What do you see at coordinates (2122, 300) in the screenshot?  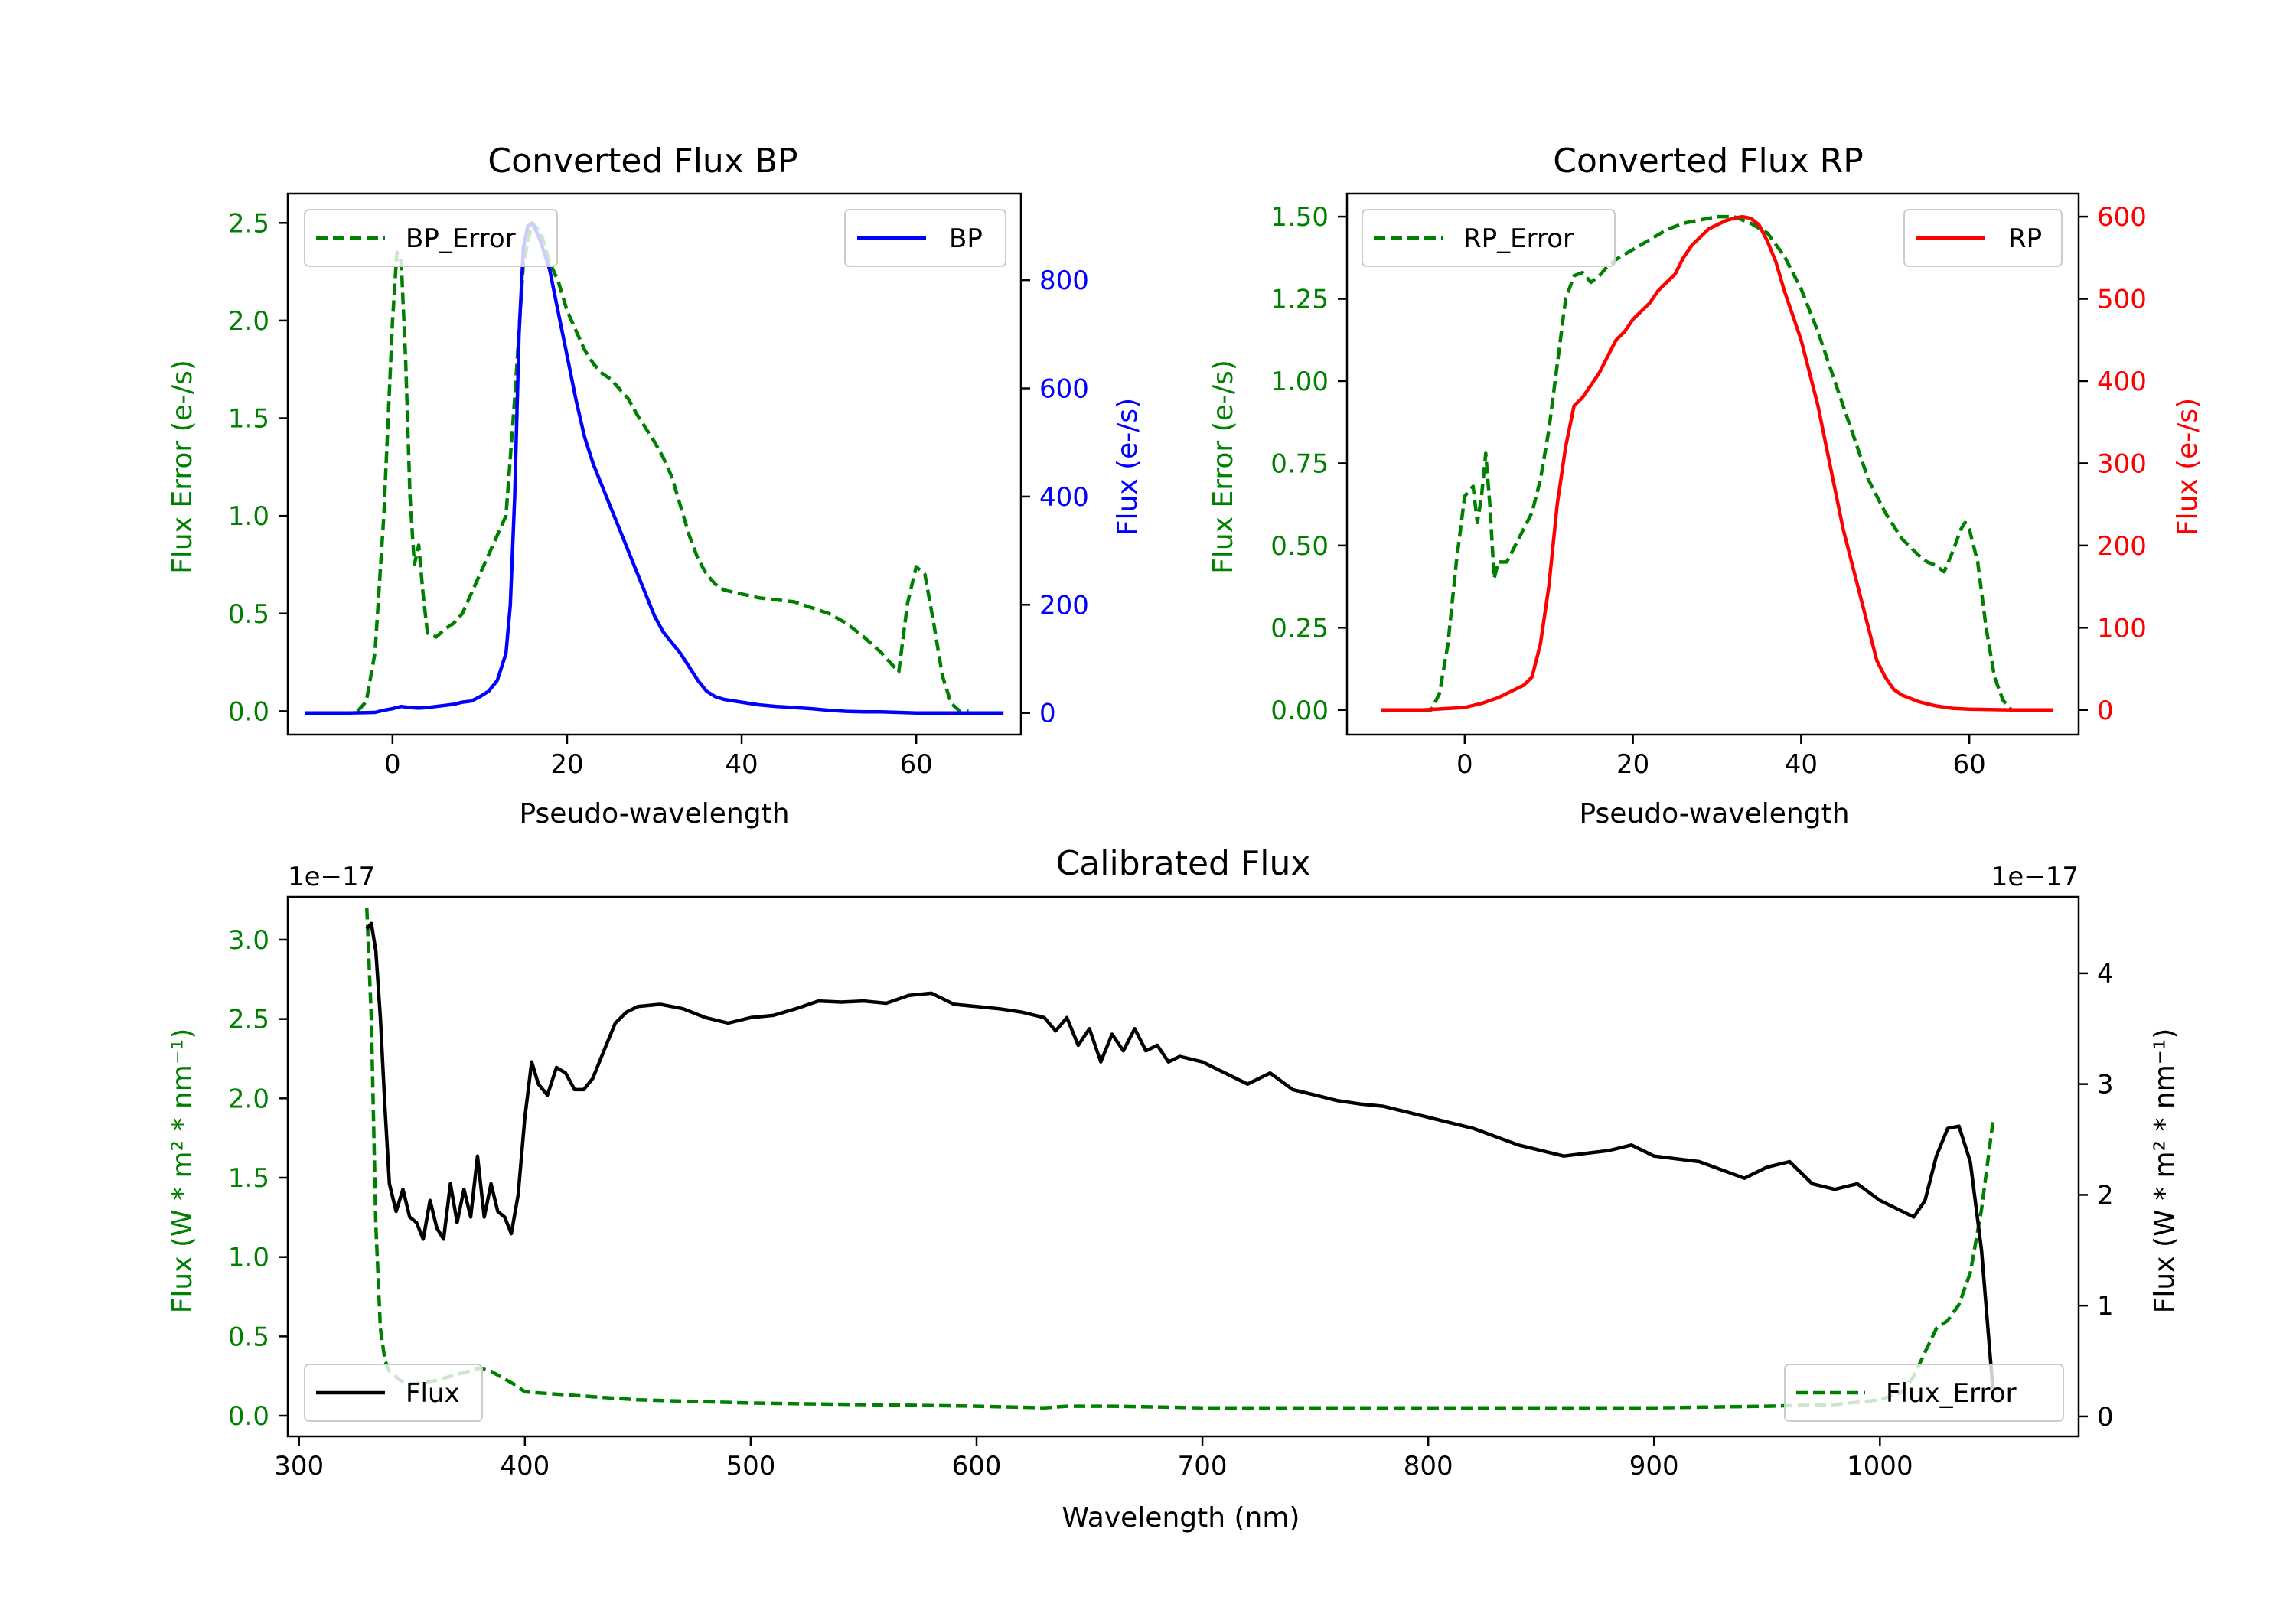 I see `right-tick-label: 500` at bounding box center [2122, 300].